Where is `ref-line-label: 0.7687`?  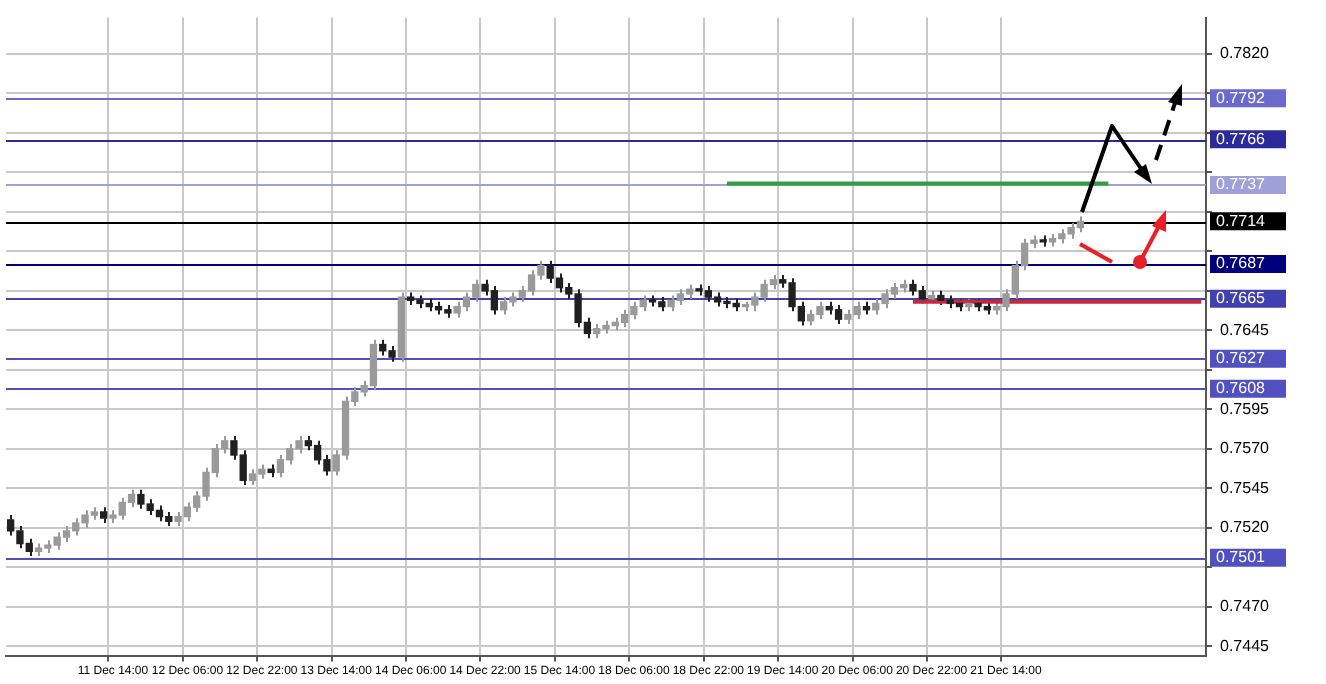
ref-line-label: 0.7687 is located at coordinates (1241, 263).